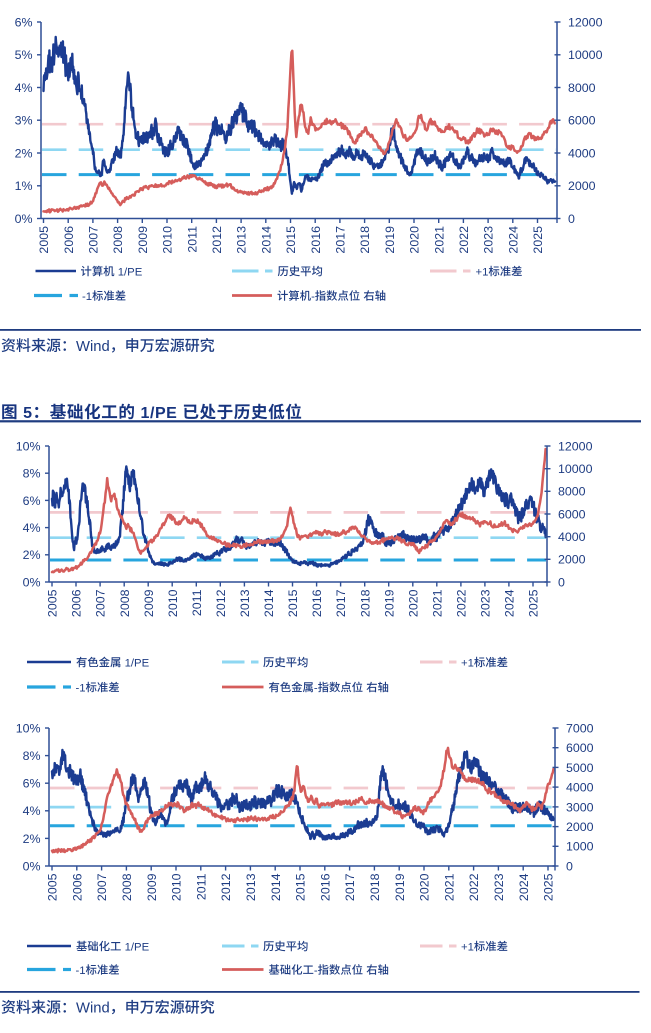 The height and width of the screenshot is (1033, 651). What do you see at coordinates (580, 768) in the screenshot?
I see `svg-text: 5000` at bounding box center [580, 768].